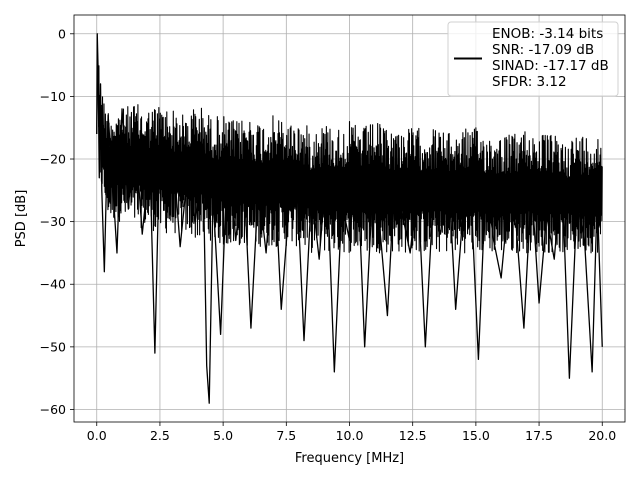 The height and width of the screenshot is (480, 640). Describe the element at coordinates (21, 219) in the screenshot. I see `y-axis-label: PSD [dB]` at that location.